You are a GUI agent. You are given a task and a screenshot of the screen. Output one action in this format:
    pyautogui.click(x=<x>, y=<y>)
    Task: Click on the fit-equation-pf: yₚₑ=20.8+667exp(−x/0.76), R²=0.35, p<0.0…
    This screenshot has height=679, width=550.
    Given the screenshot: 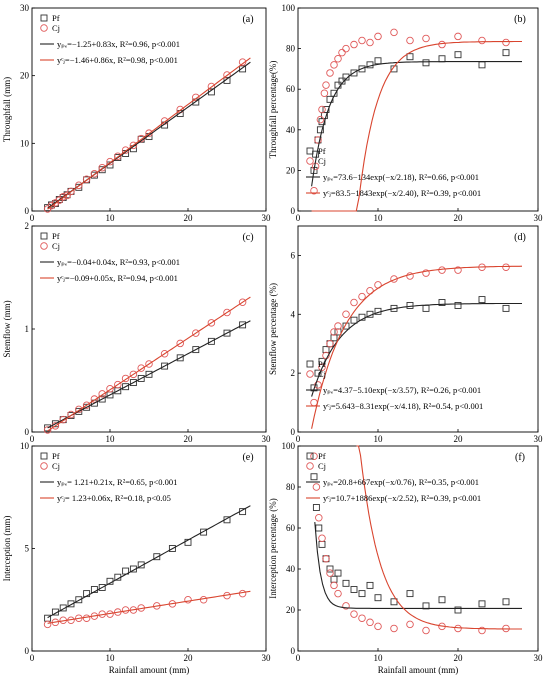 What is the action you would take?
    pyautogui.click(x=401, y=482)
    